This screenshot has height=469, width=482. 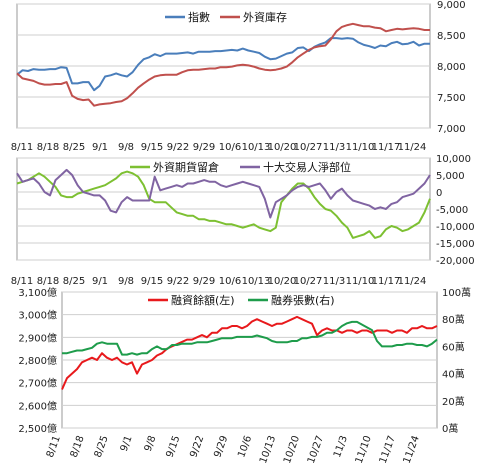 What do you see at coordinates (455, 261) in the screenshot?
I see `chart-2-y-tick-label: -20,000` at bounding box center [455, 261].